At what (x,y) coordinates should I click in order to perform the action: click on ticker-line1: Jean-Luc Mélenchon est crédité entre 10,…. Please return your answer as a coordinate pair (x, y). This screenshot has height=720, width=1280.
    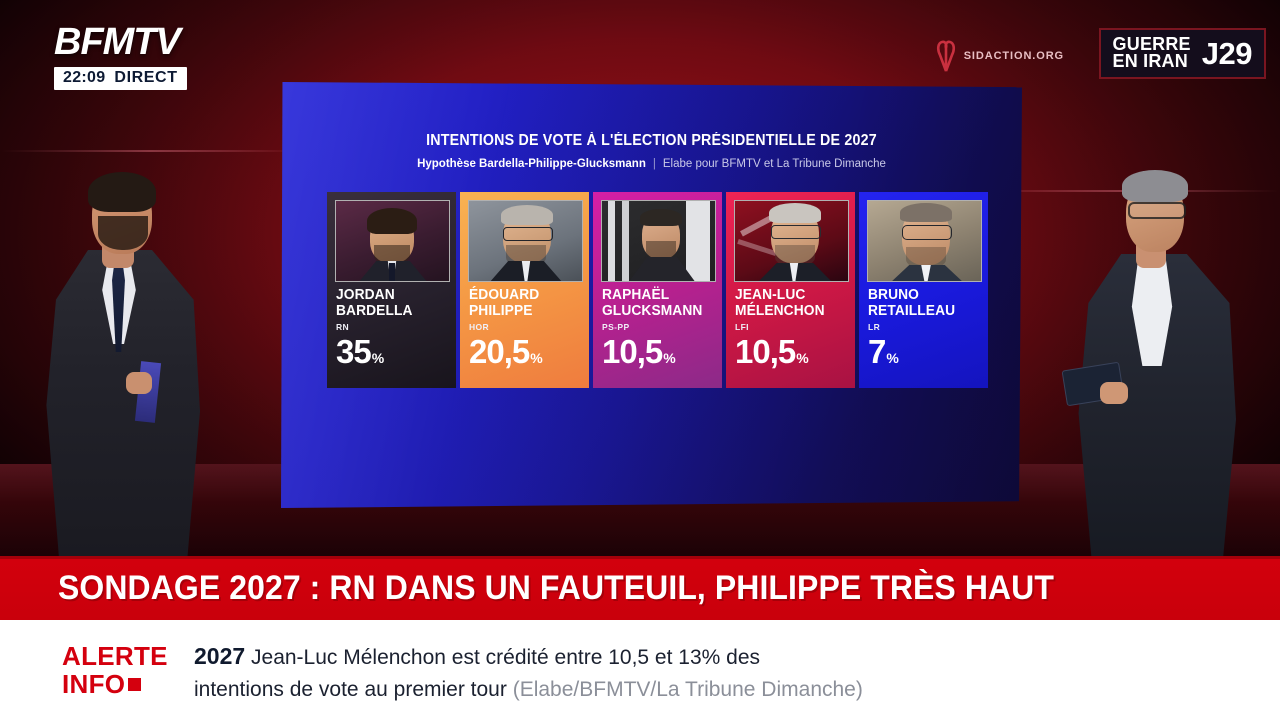
    Looking at the image, I should click on (505, 657).